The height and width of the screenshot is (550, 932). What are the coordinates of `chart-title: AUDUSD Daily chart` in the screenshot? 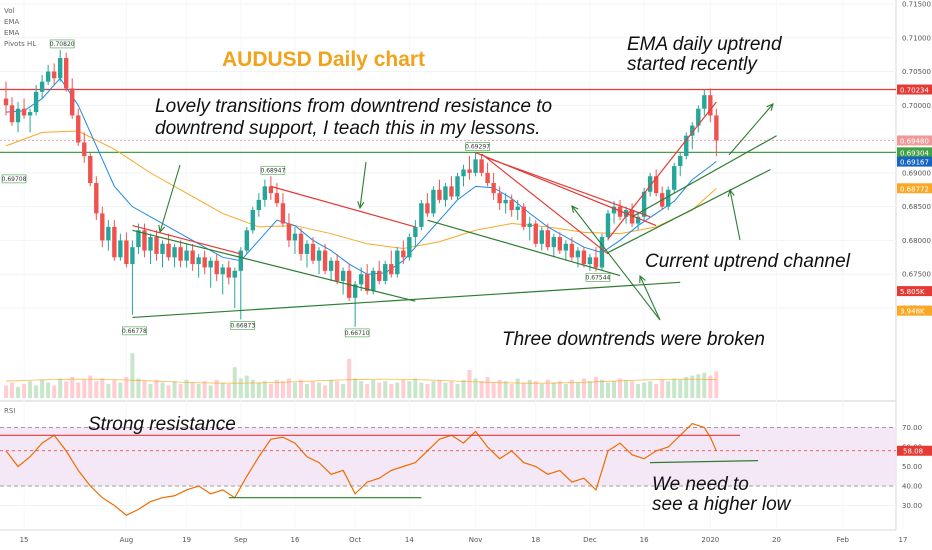 It's located at (323, 59).